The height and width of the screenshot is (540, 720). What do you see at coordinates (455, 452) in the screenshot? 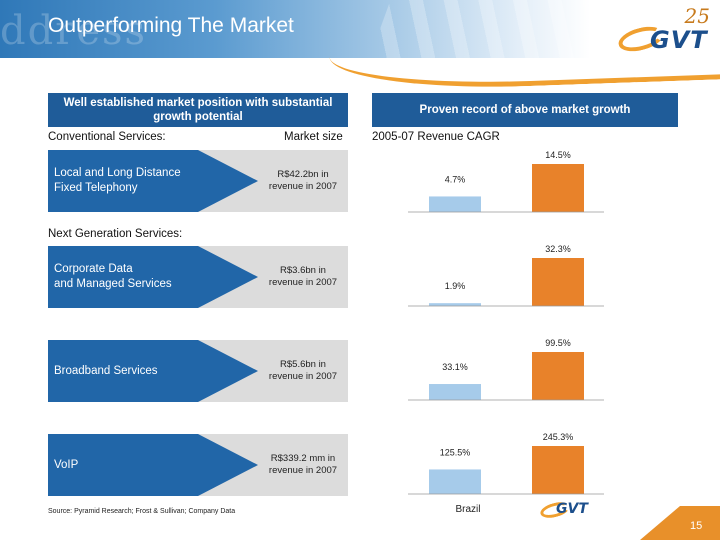
I see `data-label-brazil-panel-4: 125.5%` at bounding box center [455, 452].